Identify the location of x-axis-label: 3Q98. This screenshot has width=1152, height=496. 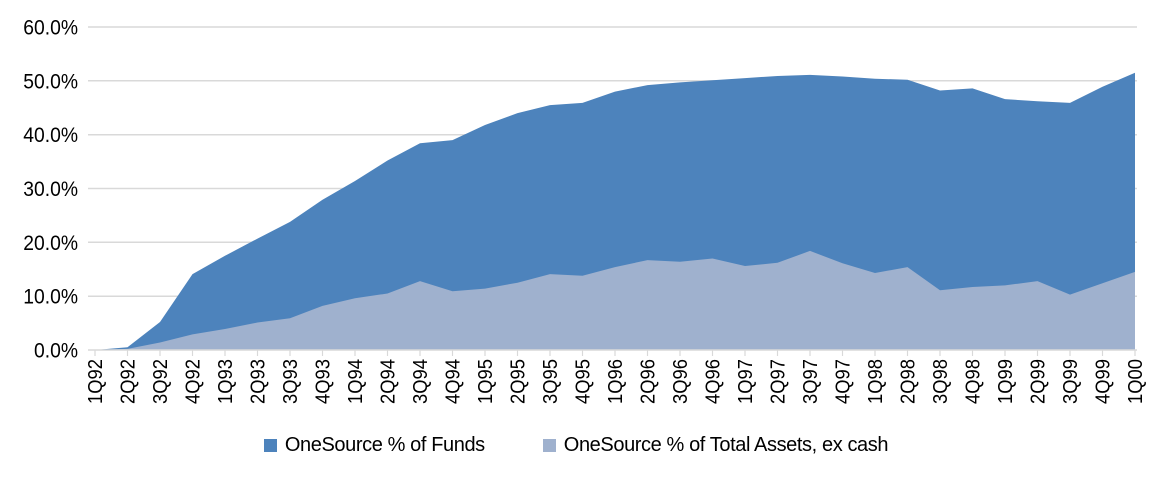
(941, 381).